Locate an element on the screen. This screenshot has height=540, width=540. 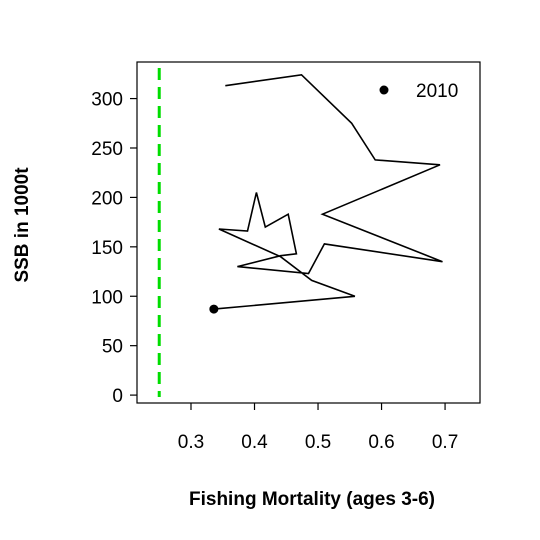
y-tick-label: 250 is located at coordinates (107, 149).